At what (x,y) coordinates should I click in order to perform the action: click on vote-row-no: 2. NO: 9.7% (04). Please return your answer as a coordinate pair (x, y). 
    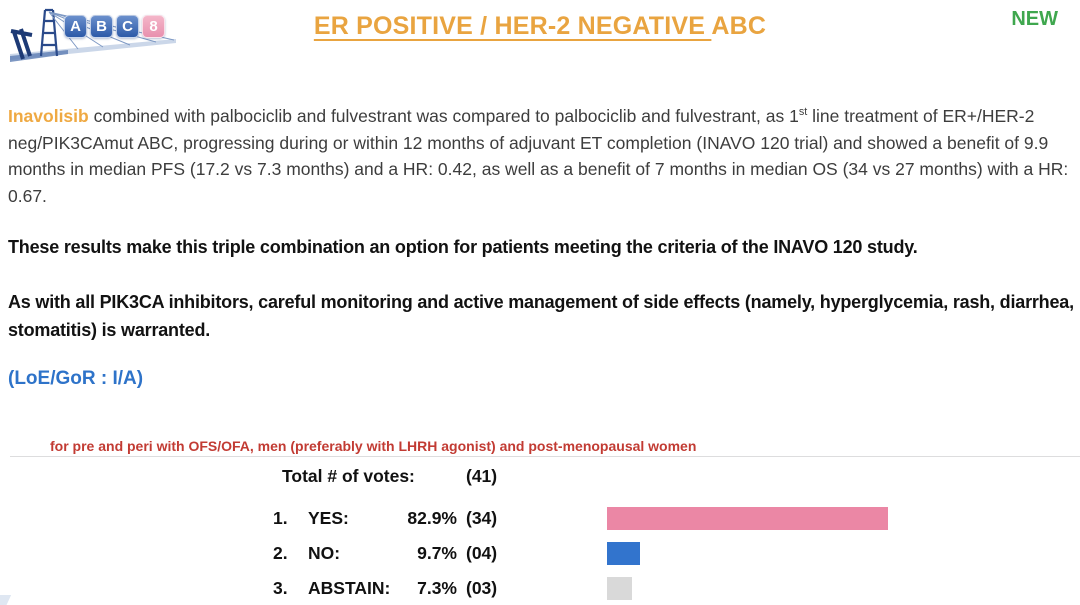
    Looking at the image, I should click on (580, 553).